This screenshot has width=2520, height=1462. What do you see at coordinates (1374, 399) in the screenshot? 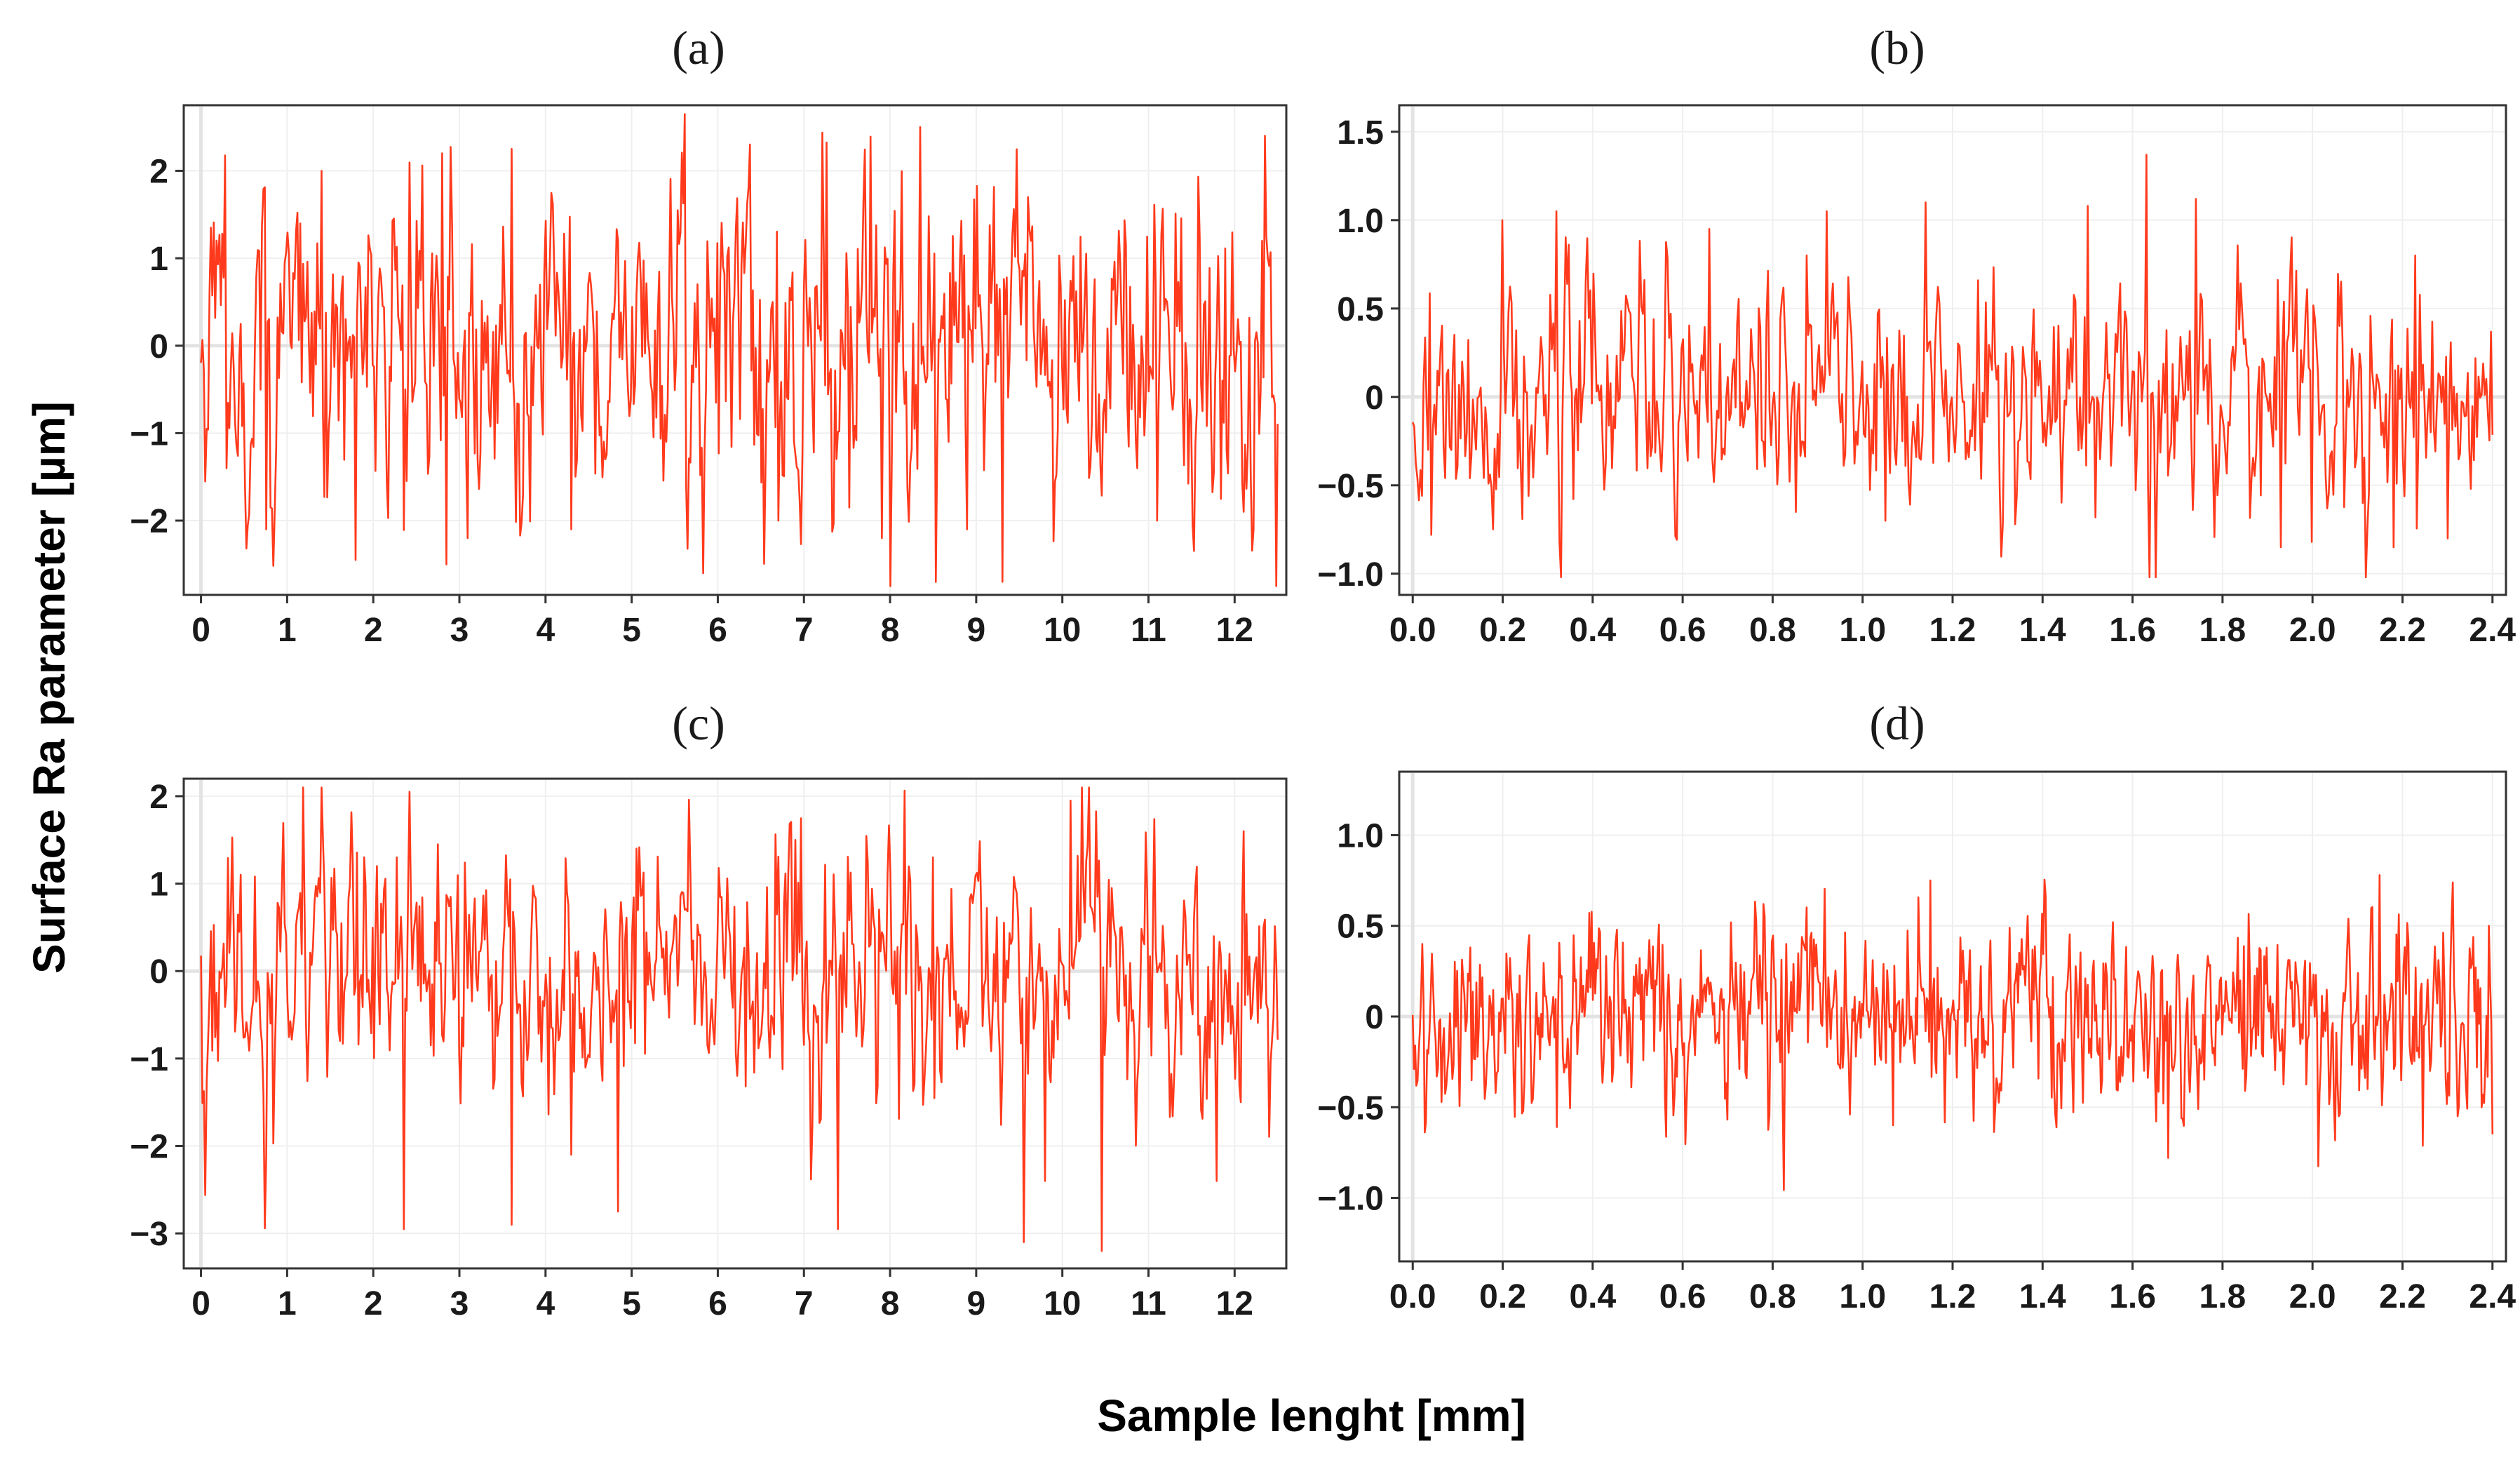
I see `chart-b-ytick-label-2: 0` at bounding box center [1374, 399].